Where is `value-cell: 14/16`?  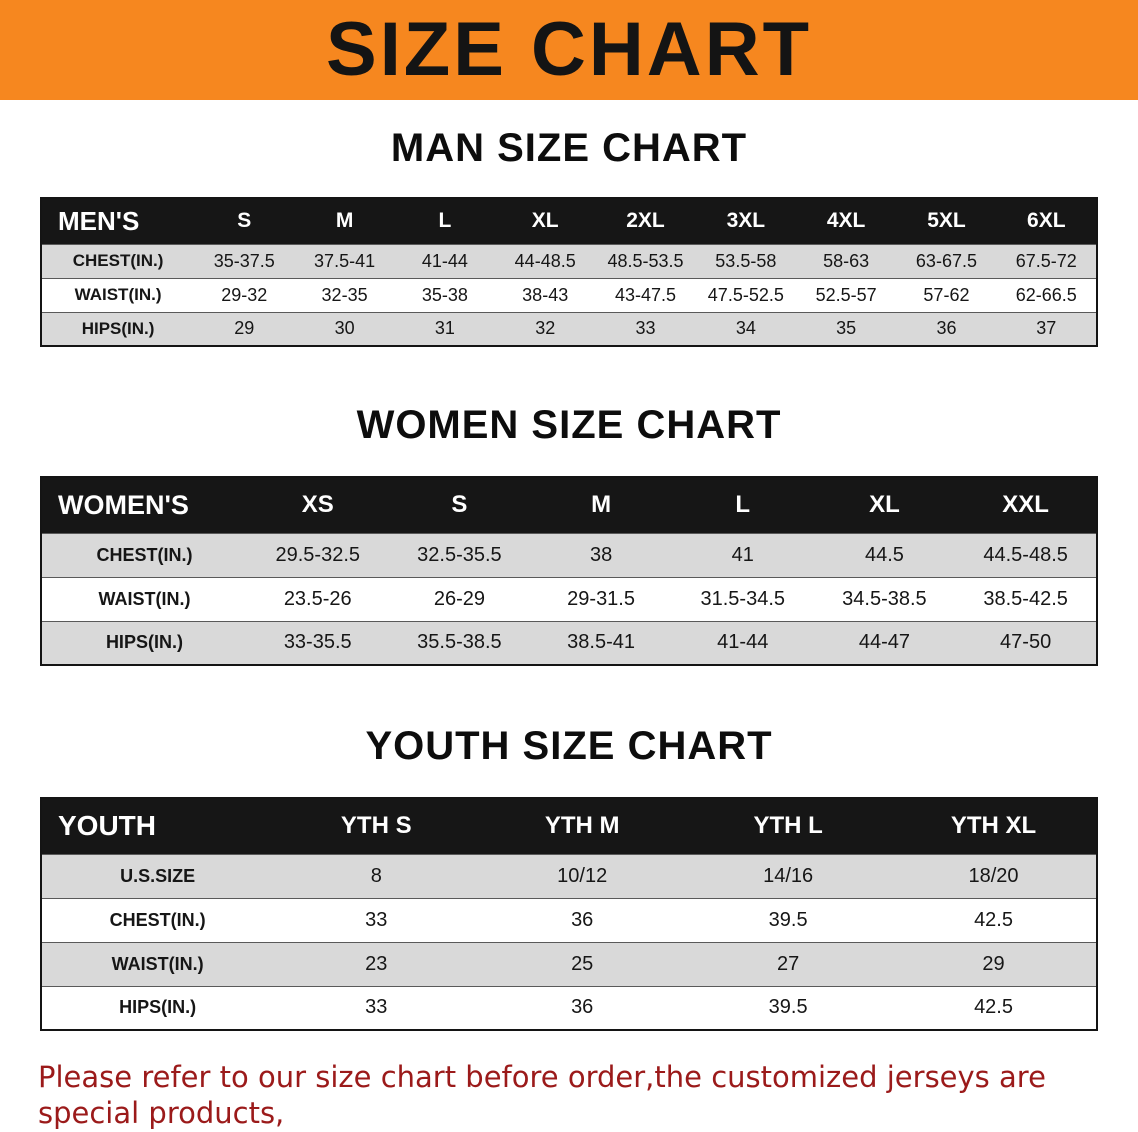 value-cell: 14/16 is located at coordinates (788, 875).